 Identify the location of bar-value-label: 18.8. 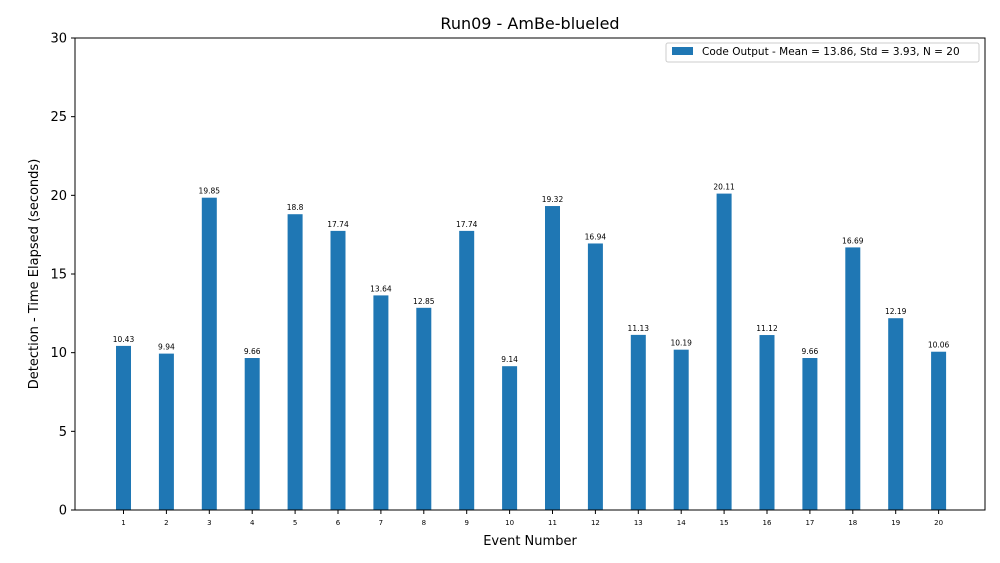
(295, 207).